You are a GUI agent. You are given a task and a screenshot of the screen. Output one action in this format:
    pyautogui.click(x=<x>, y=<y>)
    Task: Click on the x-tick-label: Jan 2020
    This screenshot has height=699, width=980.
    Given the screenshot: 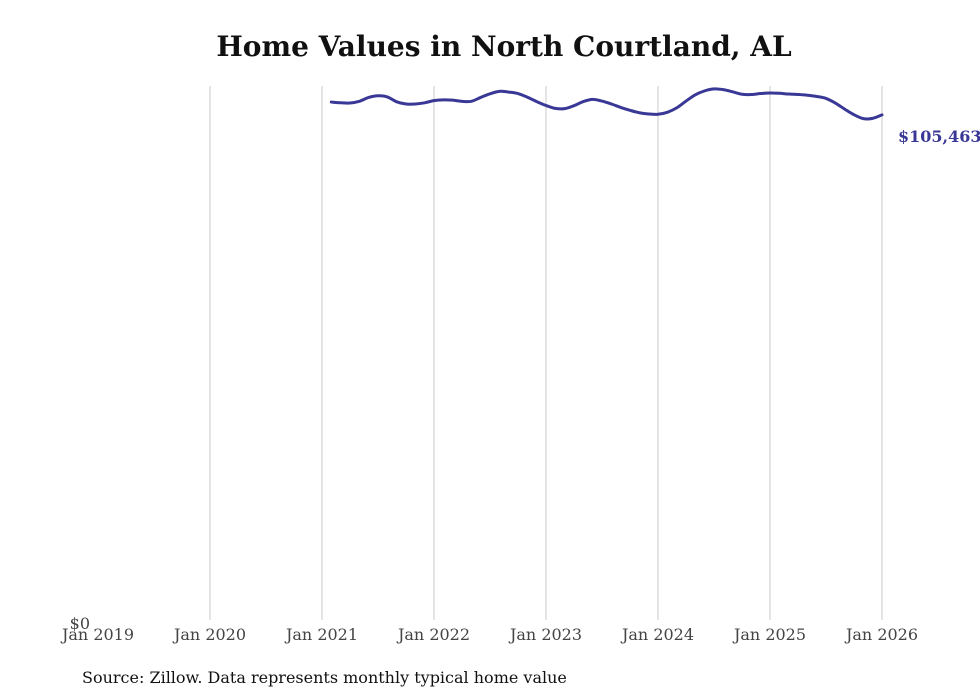 What is the action you would take?
    pyautogui.click(x=209, y=634)
    